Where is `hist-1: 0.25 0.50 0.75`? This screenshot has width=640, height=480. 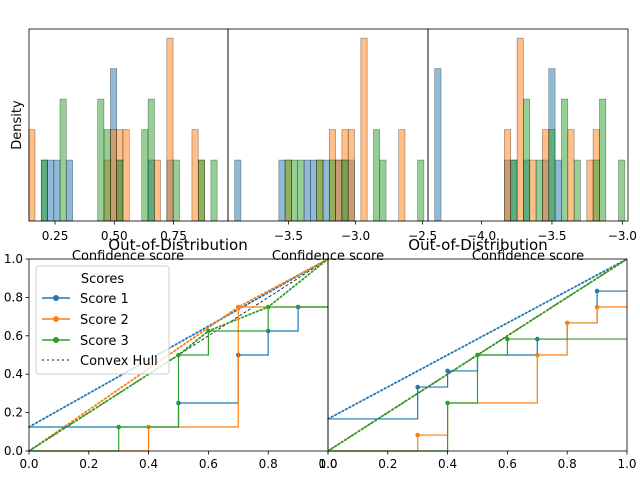 hist-1: 0.25 0.50 0.75 is located at coordinates (128, 135).